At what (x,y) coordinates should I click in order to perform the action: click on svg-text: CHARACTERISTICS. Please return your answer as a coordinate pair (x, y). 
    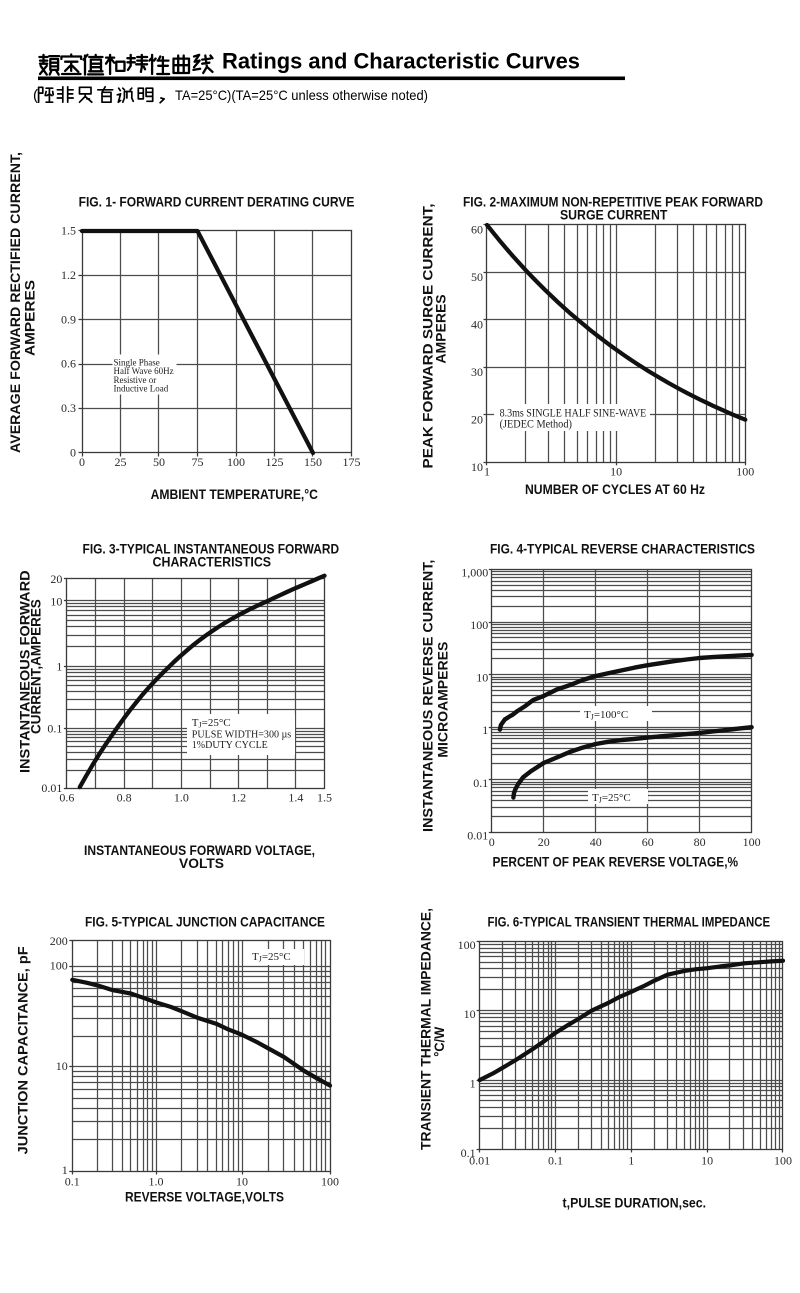
    Looking at the image, I should click on (212, 562).